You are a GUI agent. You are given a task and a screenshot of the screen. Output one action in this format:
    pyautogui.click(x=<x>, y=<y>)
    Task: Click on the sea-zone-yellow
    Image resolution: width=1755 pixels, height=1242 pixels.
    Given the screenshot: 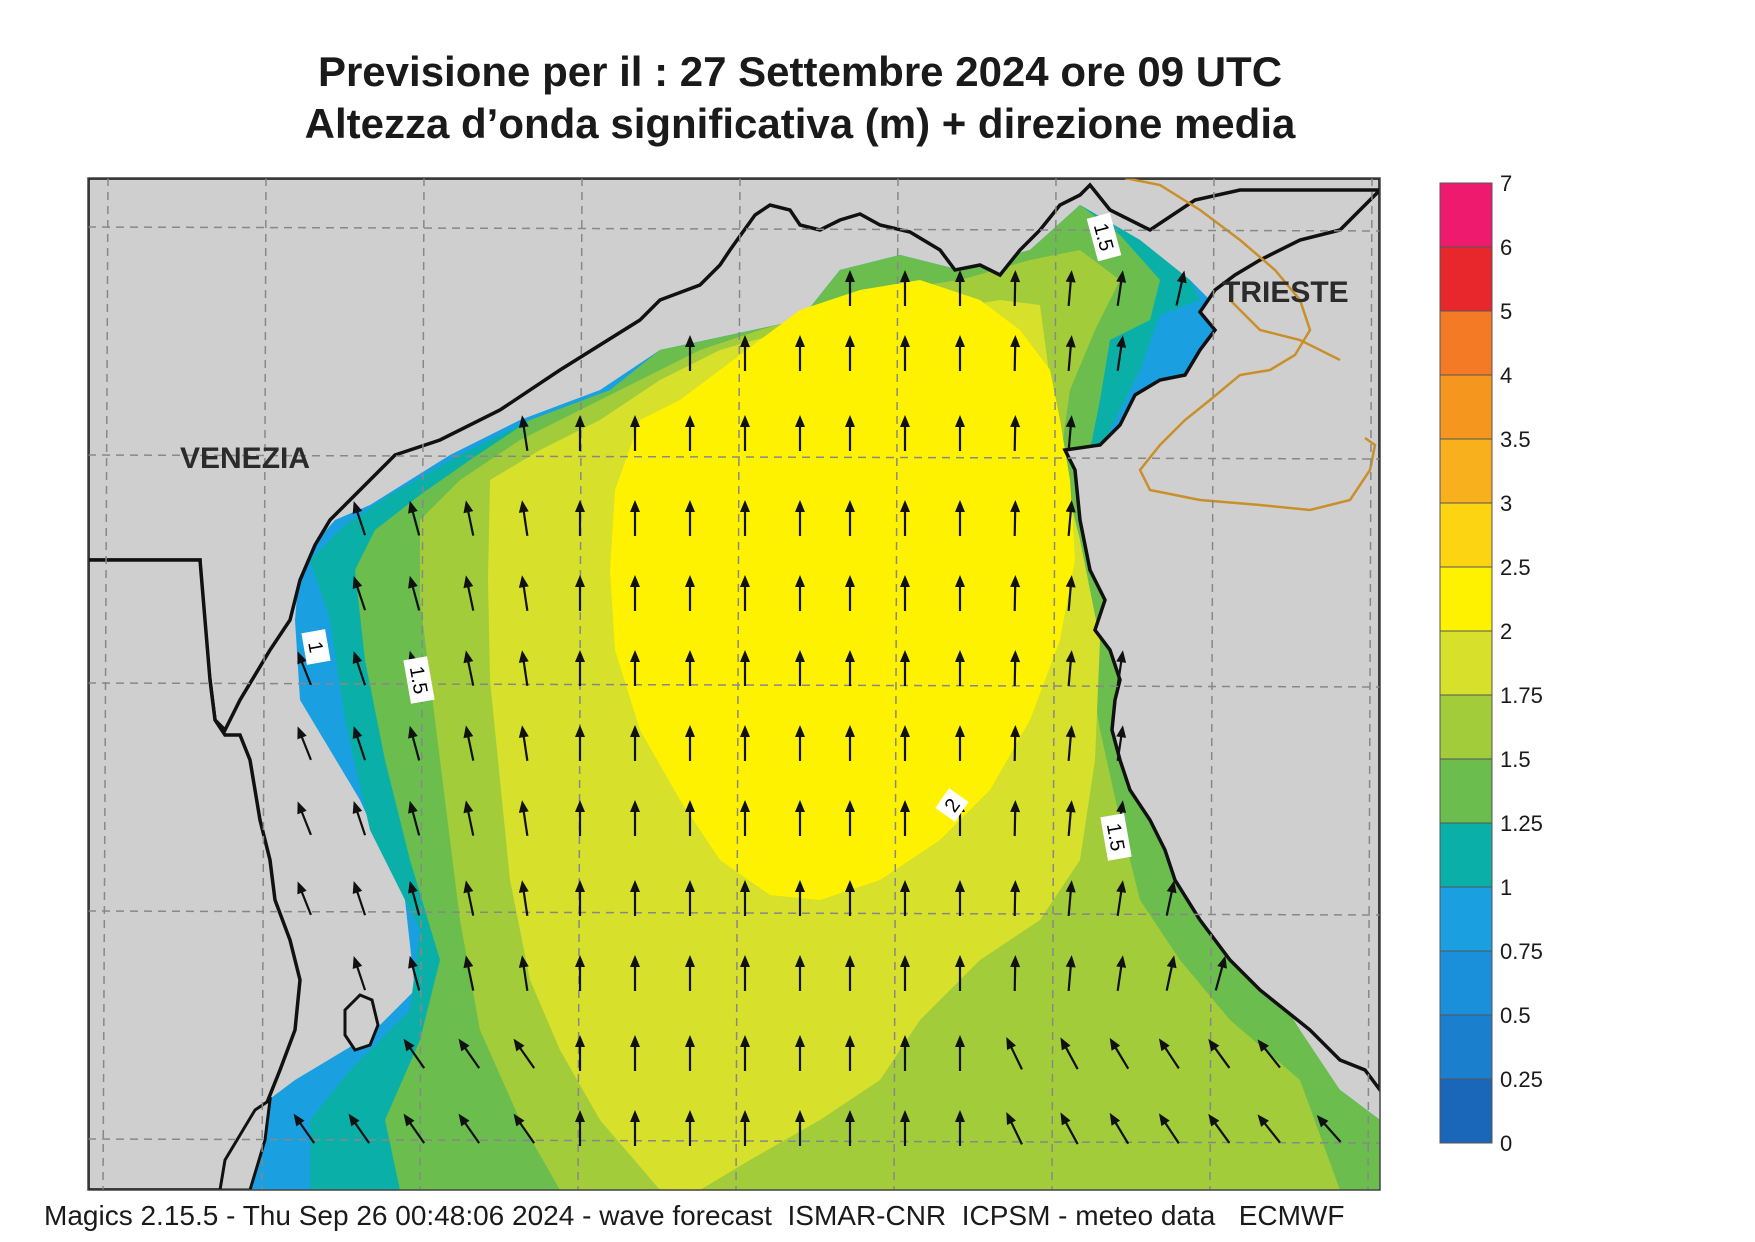 What is the action you would take?
    pyautogui.click(x=842, y=590)
    